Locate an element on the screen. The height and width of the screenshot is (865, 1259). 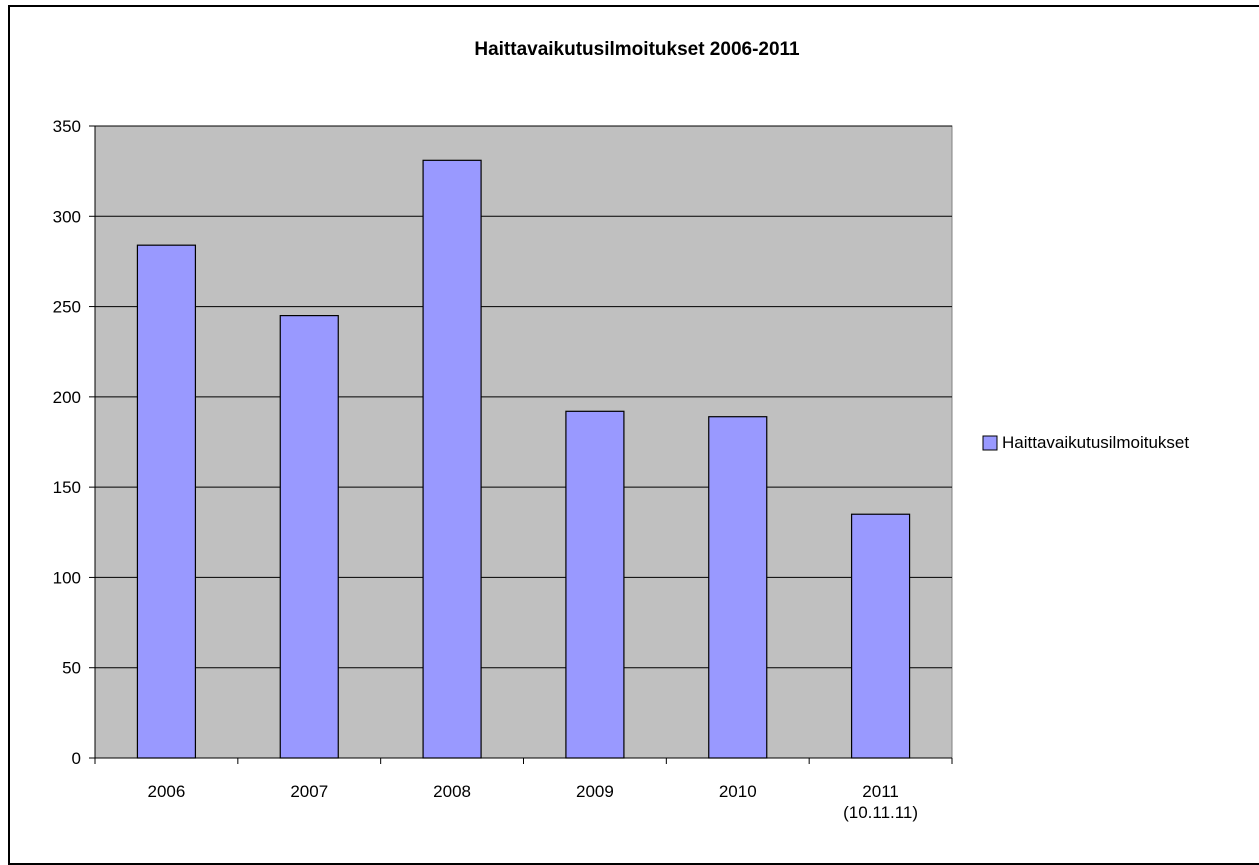
chart-title: Haittavaikutusilmoitukset 2006-2011 is located at coordinates (637, 49).